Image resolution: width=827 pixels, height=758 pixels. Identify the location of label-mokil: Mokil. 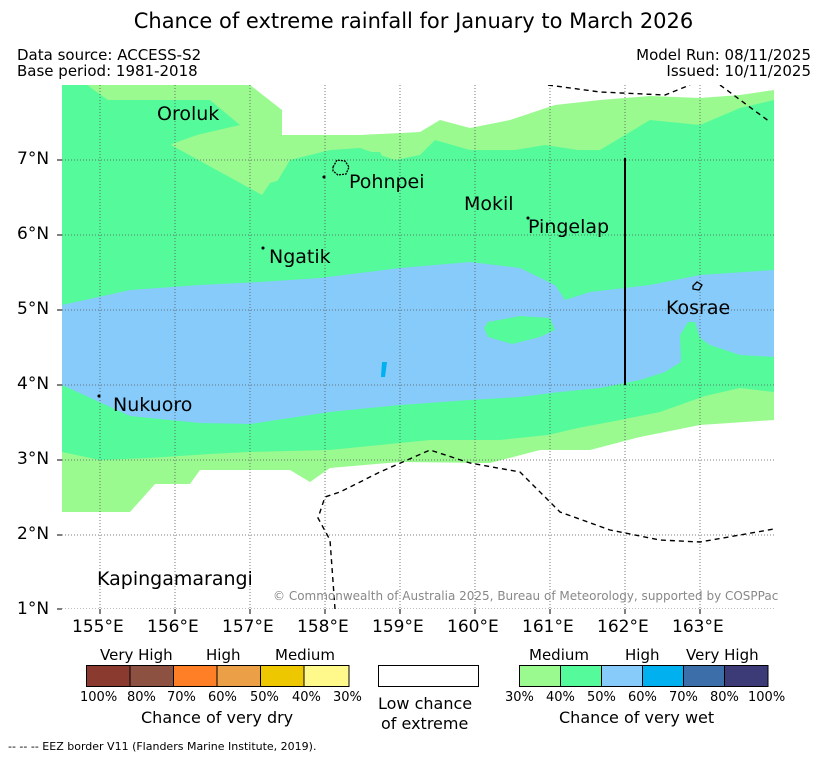
(489, 204).